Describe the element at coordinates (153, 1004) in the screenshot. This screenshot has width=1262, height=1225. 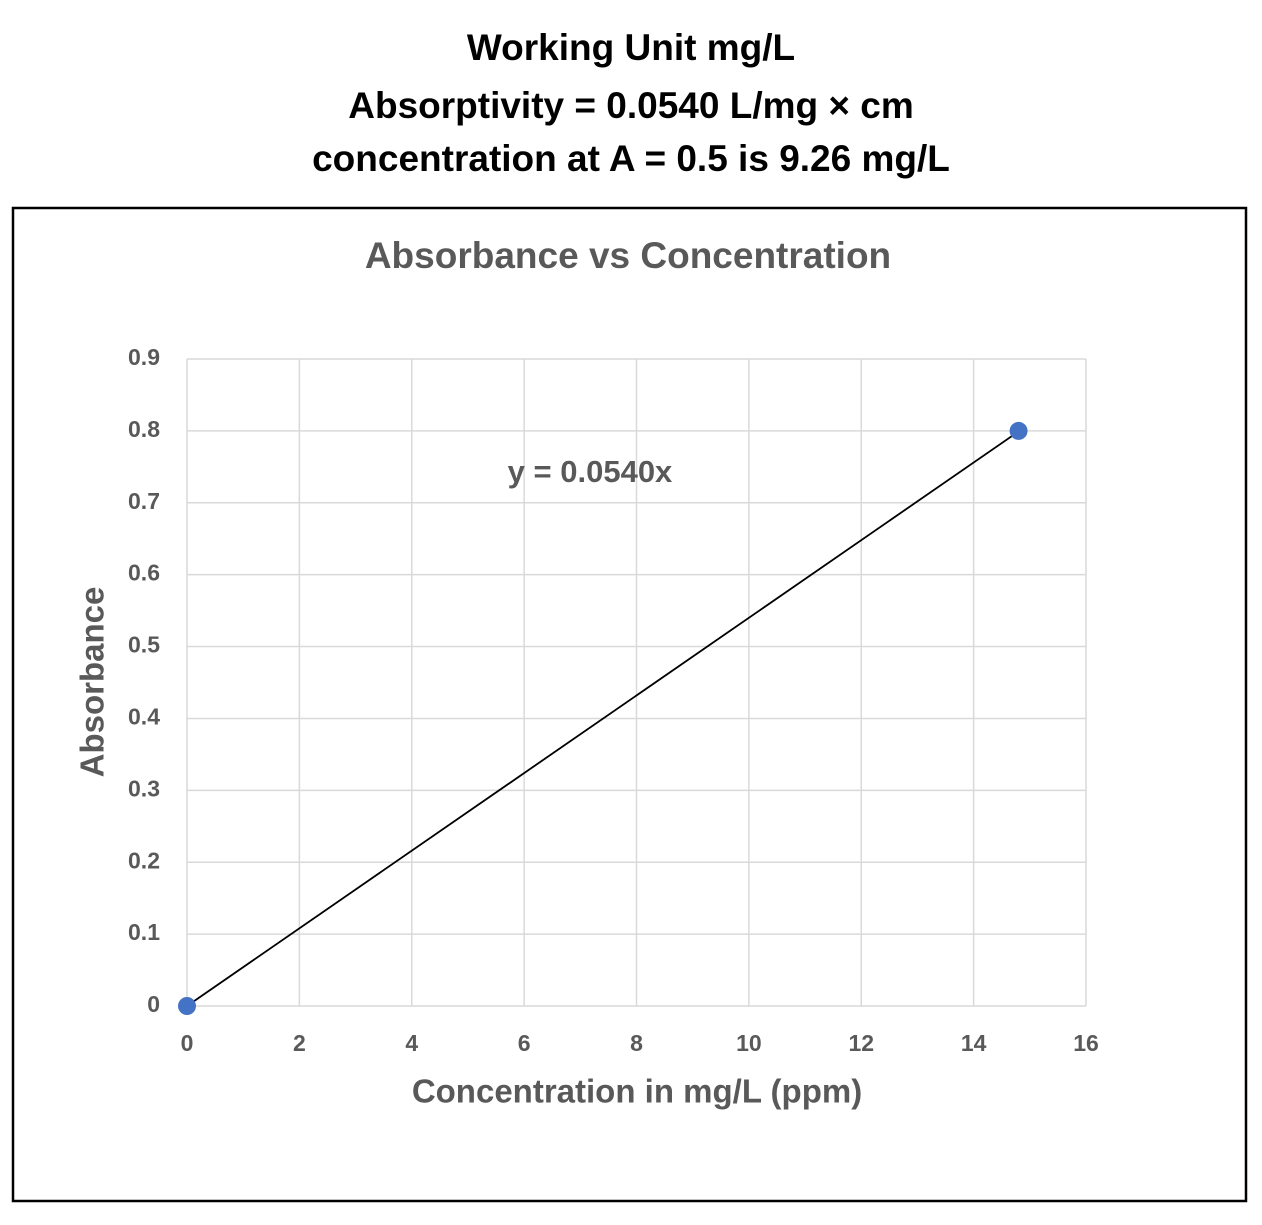
I see `y-tick-label: 0` at that location.